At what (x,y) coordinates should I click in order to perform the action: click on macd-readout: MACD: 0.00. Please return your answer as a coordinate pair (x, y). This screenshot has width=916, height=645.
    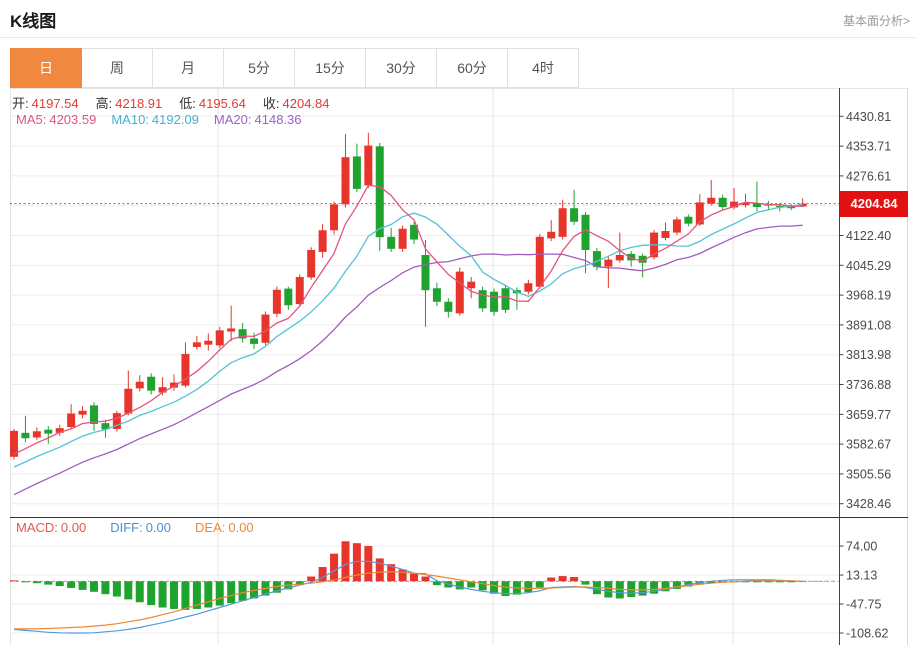
    Looking at the image, I should click on (51, 527).